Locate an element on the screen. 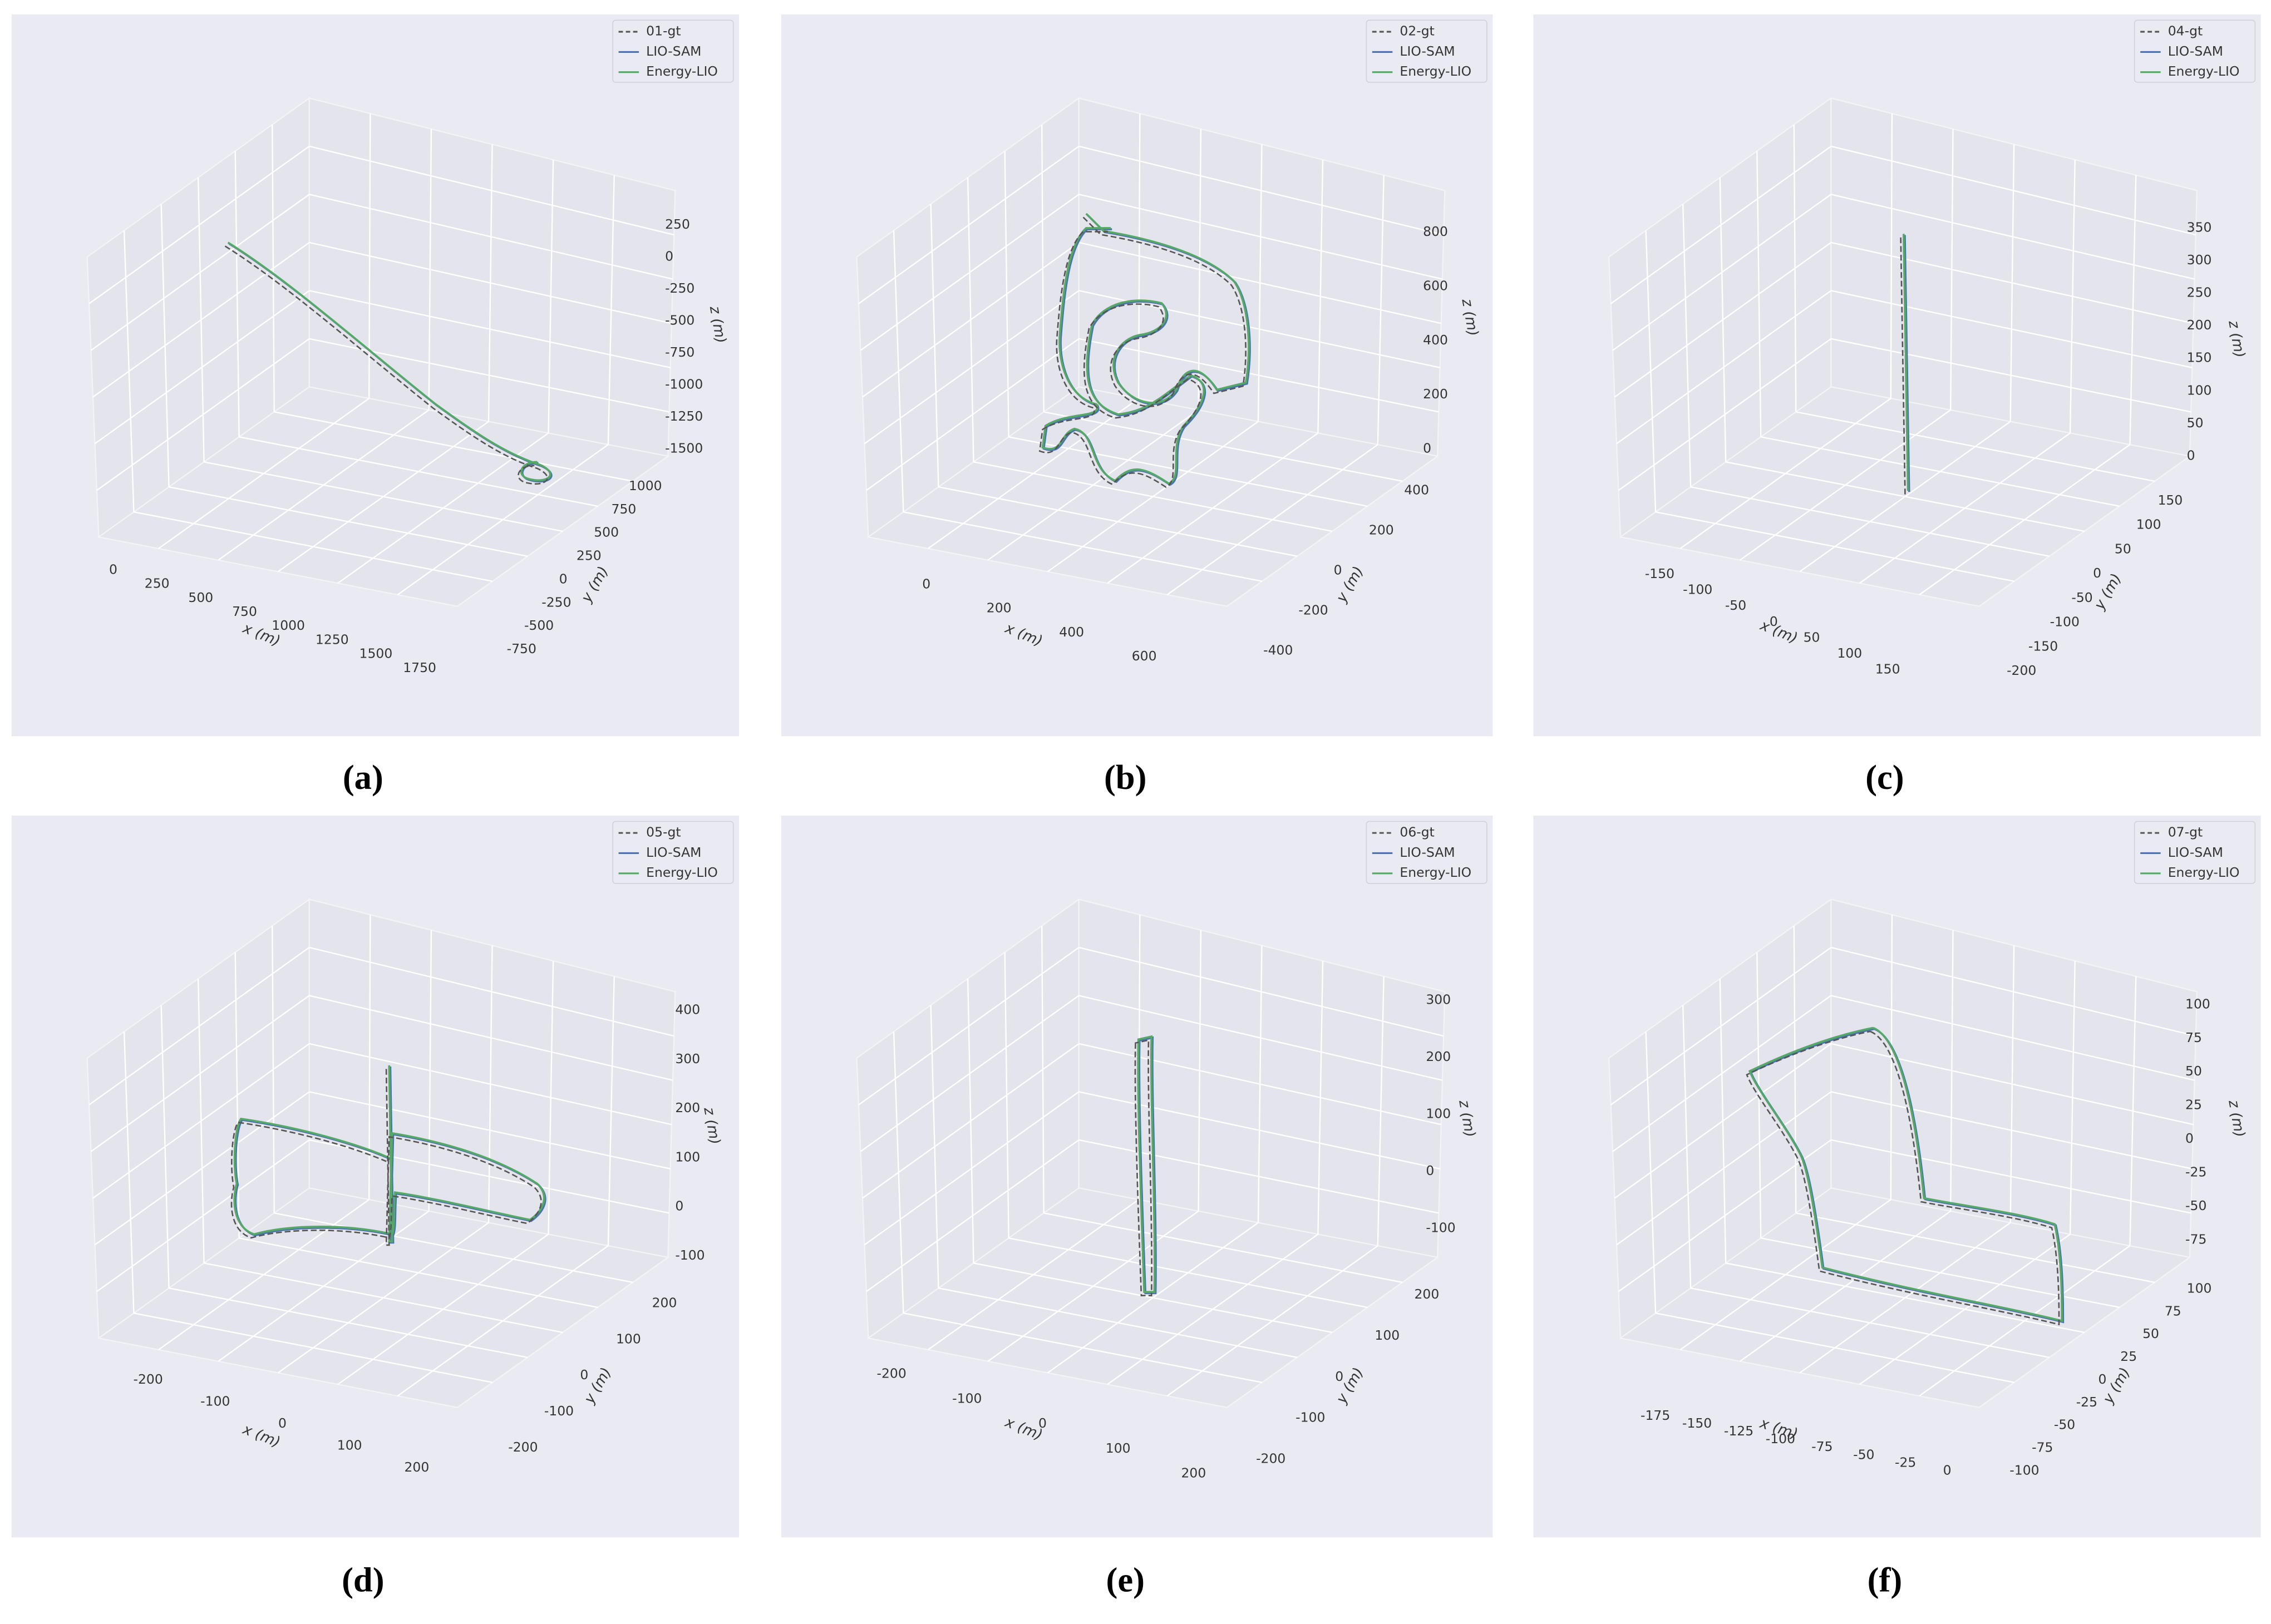 The image size is (2271, 1624). x-tick-label: 600 is located at coordinates (1145, 656).